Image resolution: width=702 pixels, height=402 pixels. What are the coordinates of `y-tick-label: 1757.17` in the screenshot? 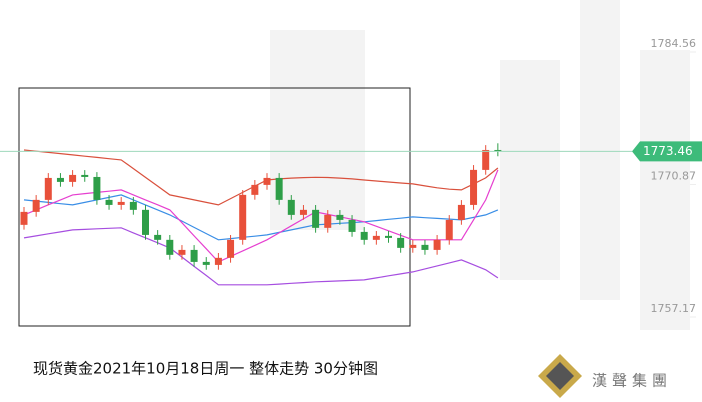 It's located at (674, 308).